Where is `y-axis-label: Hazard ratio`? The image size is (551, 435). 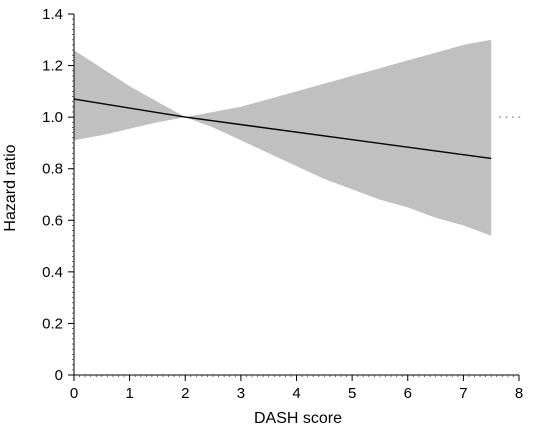 y-axis-label: Hazard ratio is located at coordinates (10, 187).